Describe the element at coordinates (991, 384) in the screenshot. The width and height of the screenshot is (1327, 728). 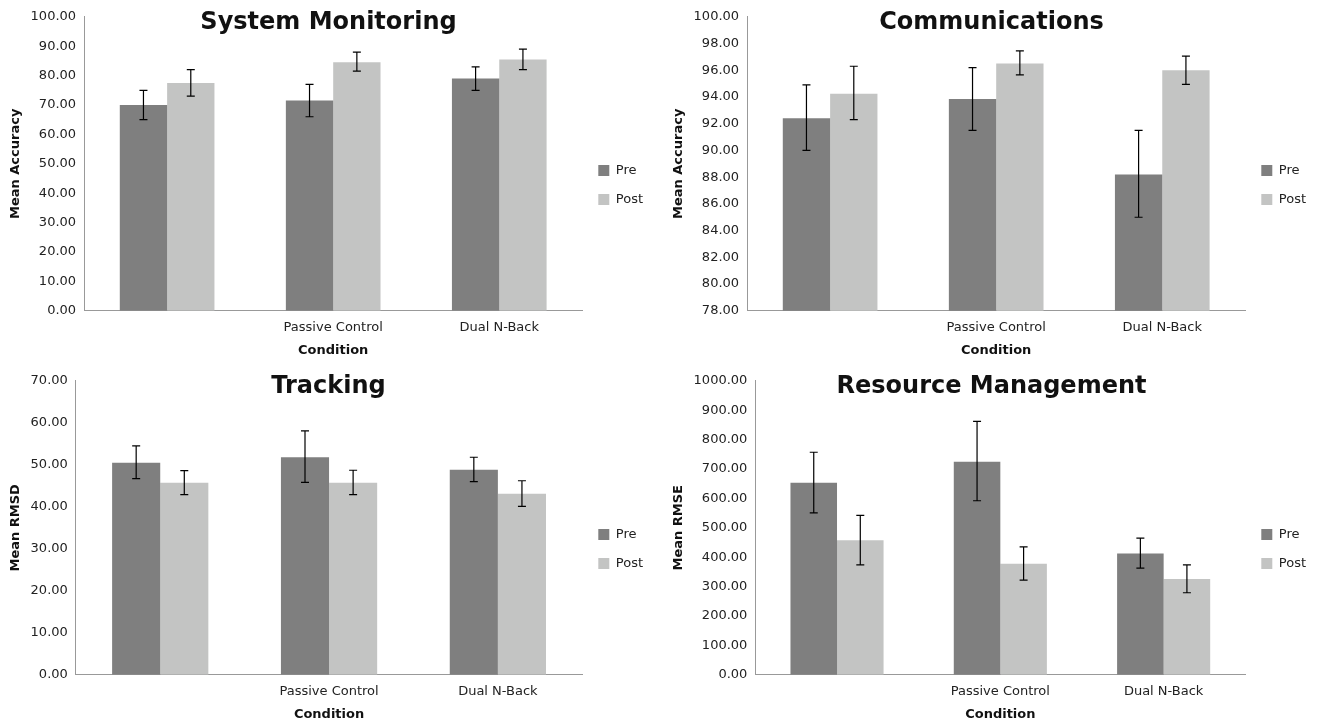
I see `chart-title: Resource Management` at that location.